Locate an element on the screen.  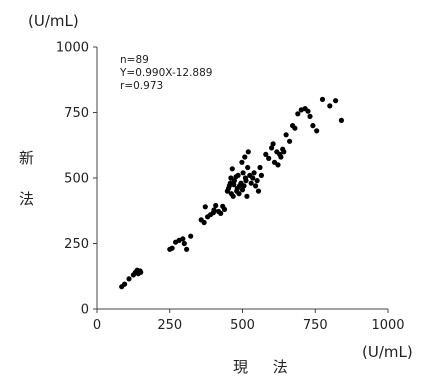
x-unit-label: (U/mL) is located at coordinates (387, 352).